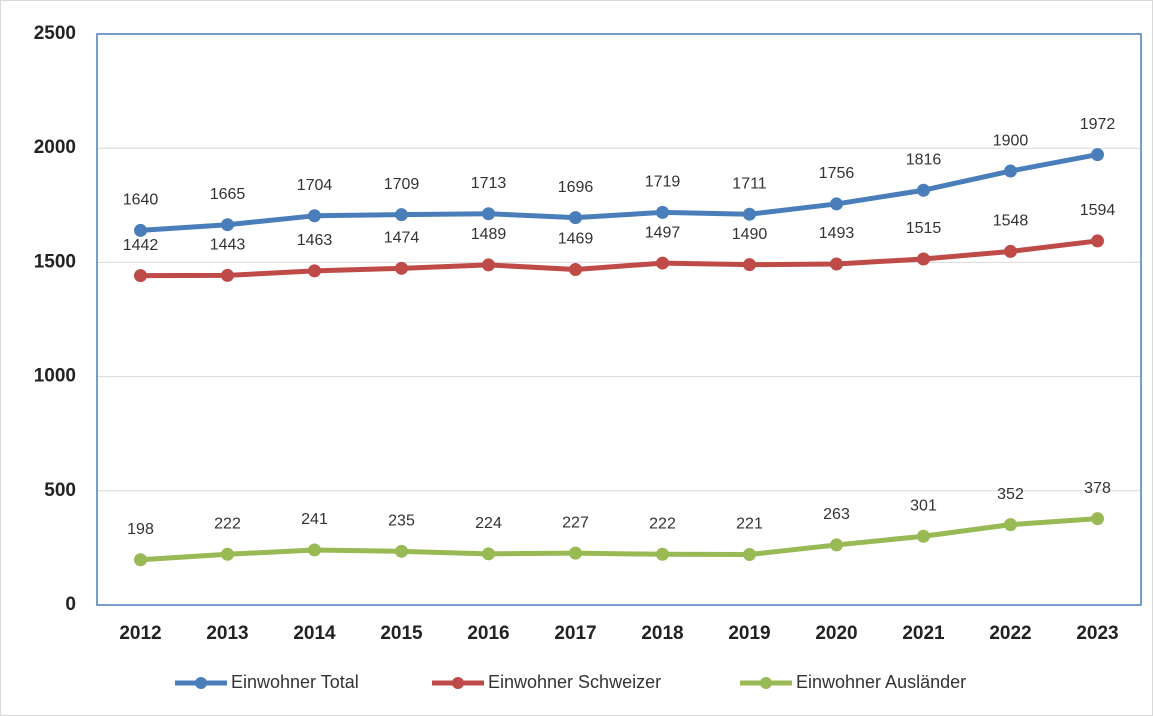 This screenshot has height=716, width=1153. Describe the element at coordinates (836, 633) in the screenshot. I see `x-tick-label: 2020` at that location.